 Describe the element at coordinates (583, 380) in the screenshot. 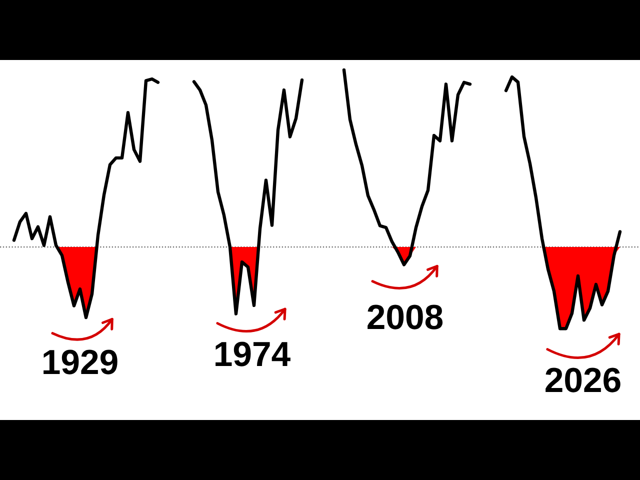

I see `text: 2026` at that location.